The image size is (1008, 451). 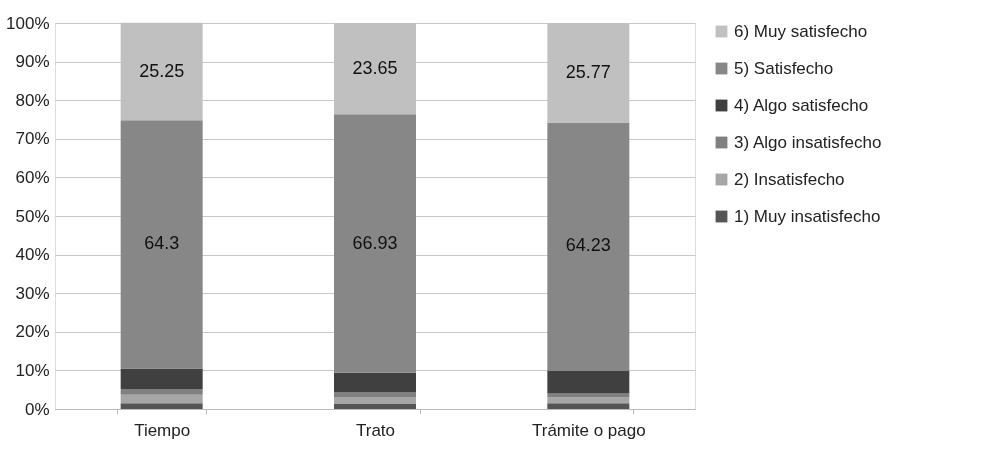 I want to click on data-label: 23.65, so click(x=375, y=67).